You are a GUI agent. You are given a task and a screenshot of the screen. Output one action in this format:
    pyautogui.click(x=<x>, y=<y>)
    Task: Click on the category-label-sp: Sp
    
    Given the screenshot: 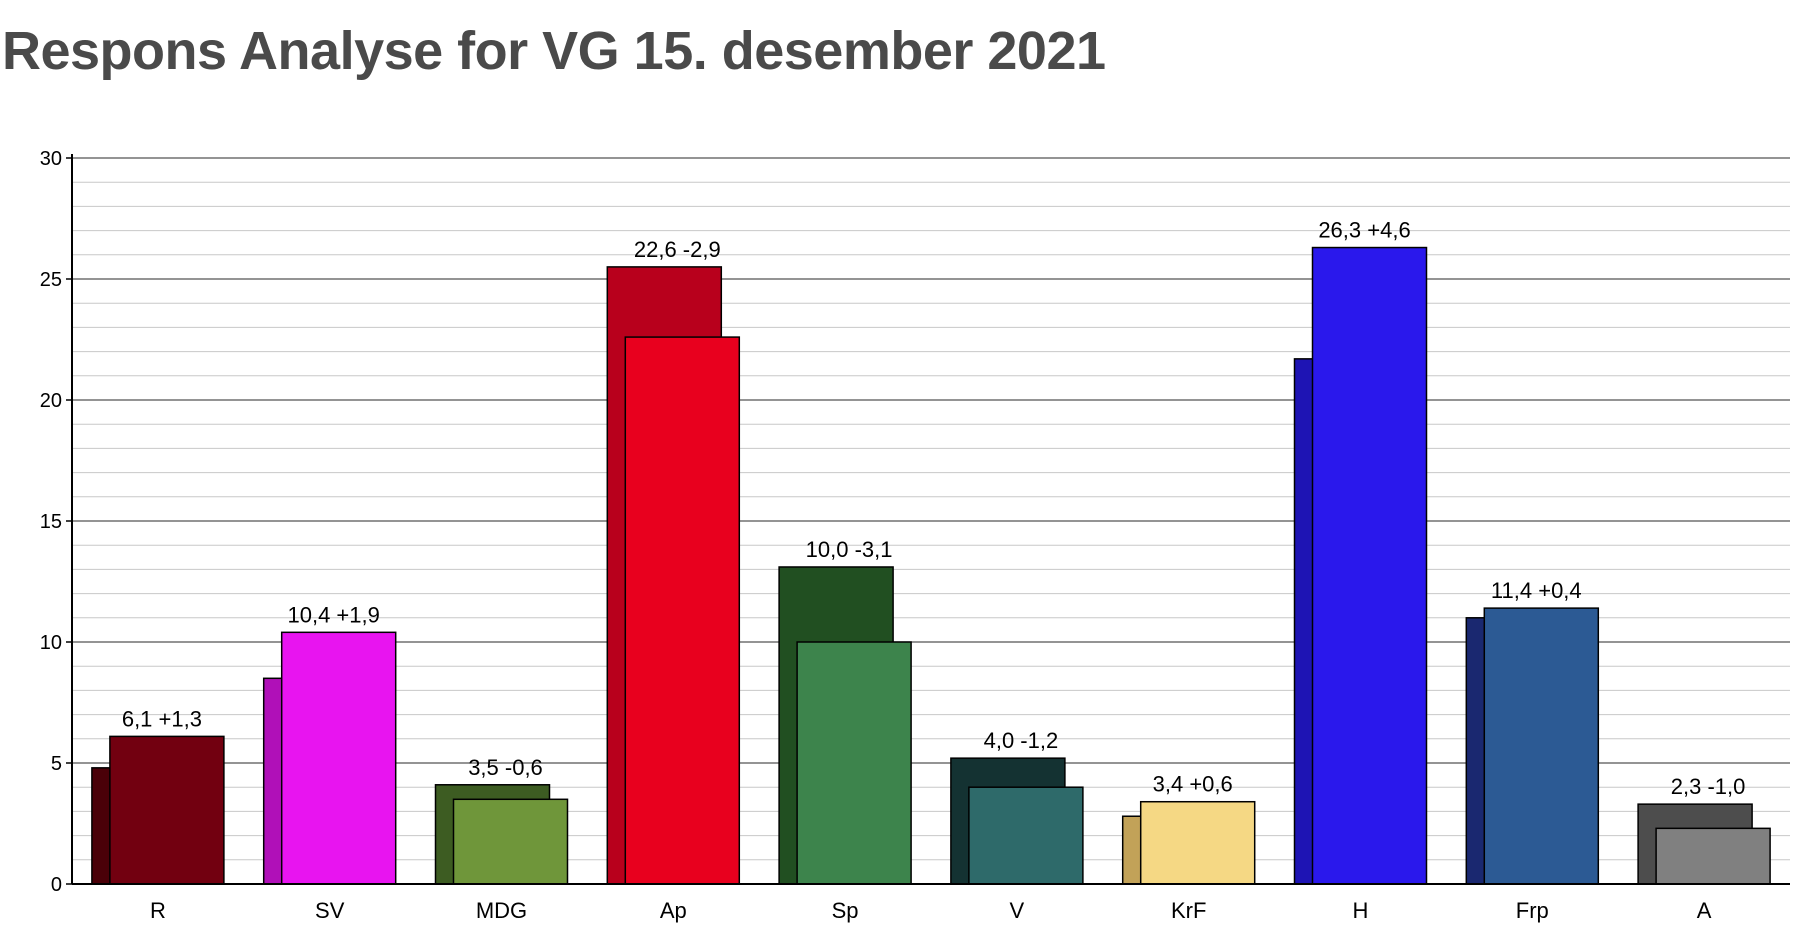 What is the action you would take?
    pyautogui.click(x=845, y=910)
    